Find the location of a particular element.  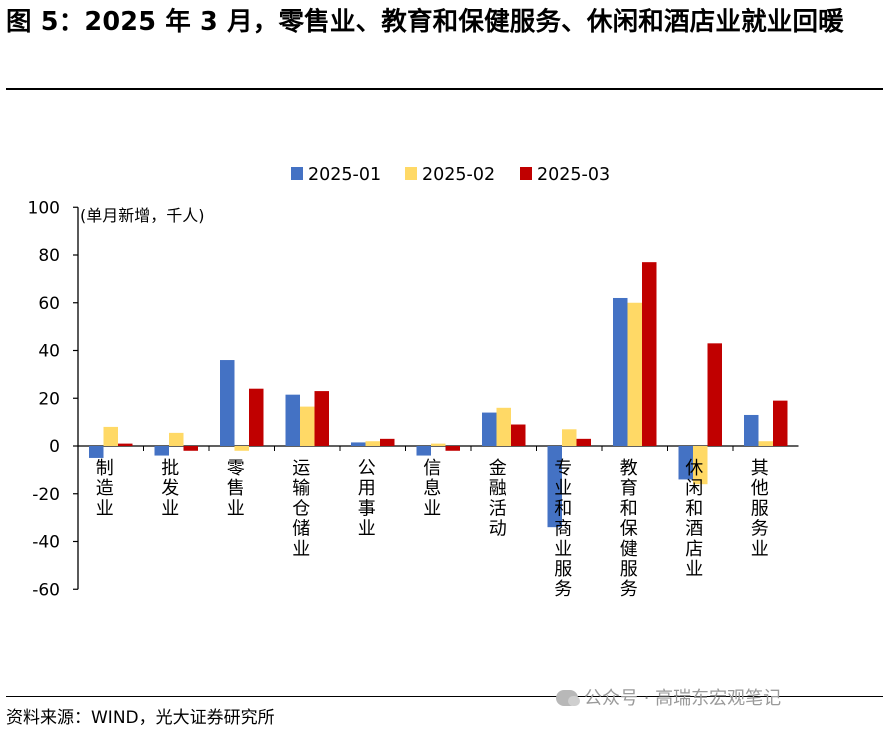

x-tick-label: 制造业 is located at coordinates (105, 488).